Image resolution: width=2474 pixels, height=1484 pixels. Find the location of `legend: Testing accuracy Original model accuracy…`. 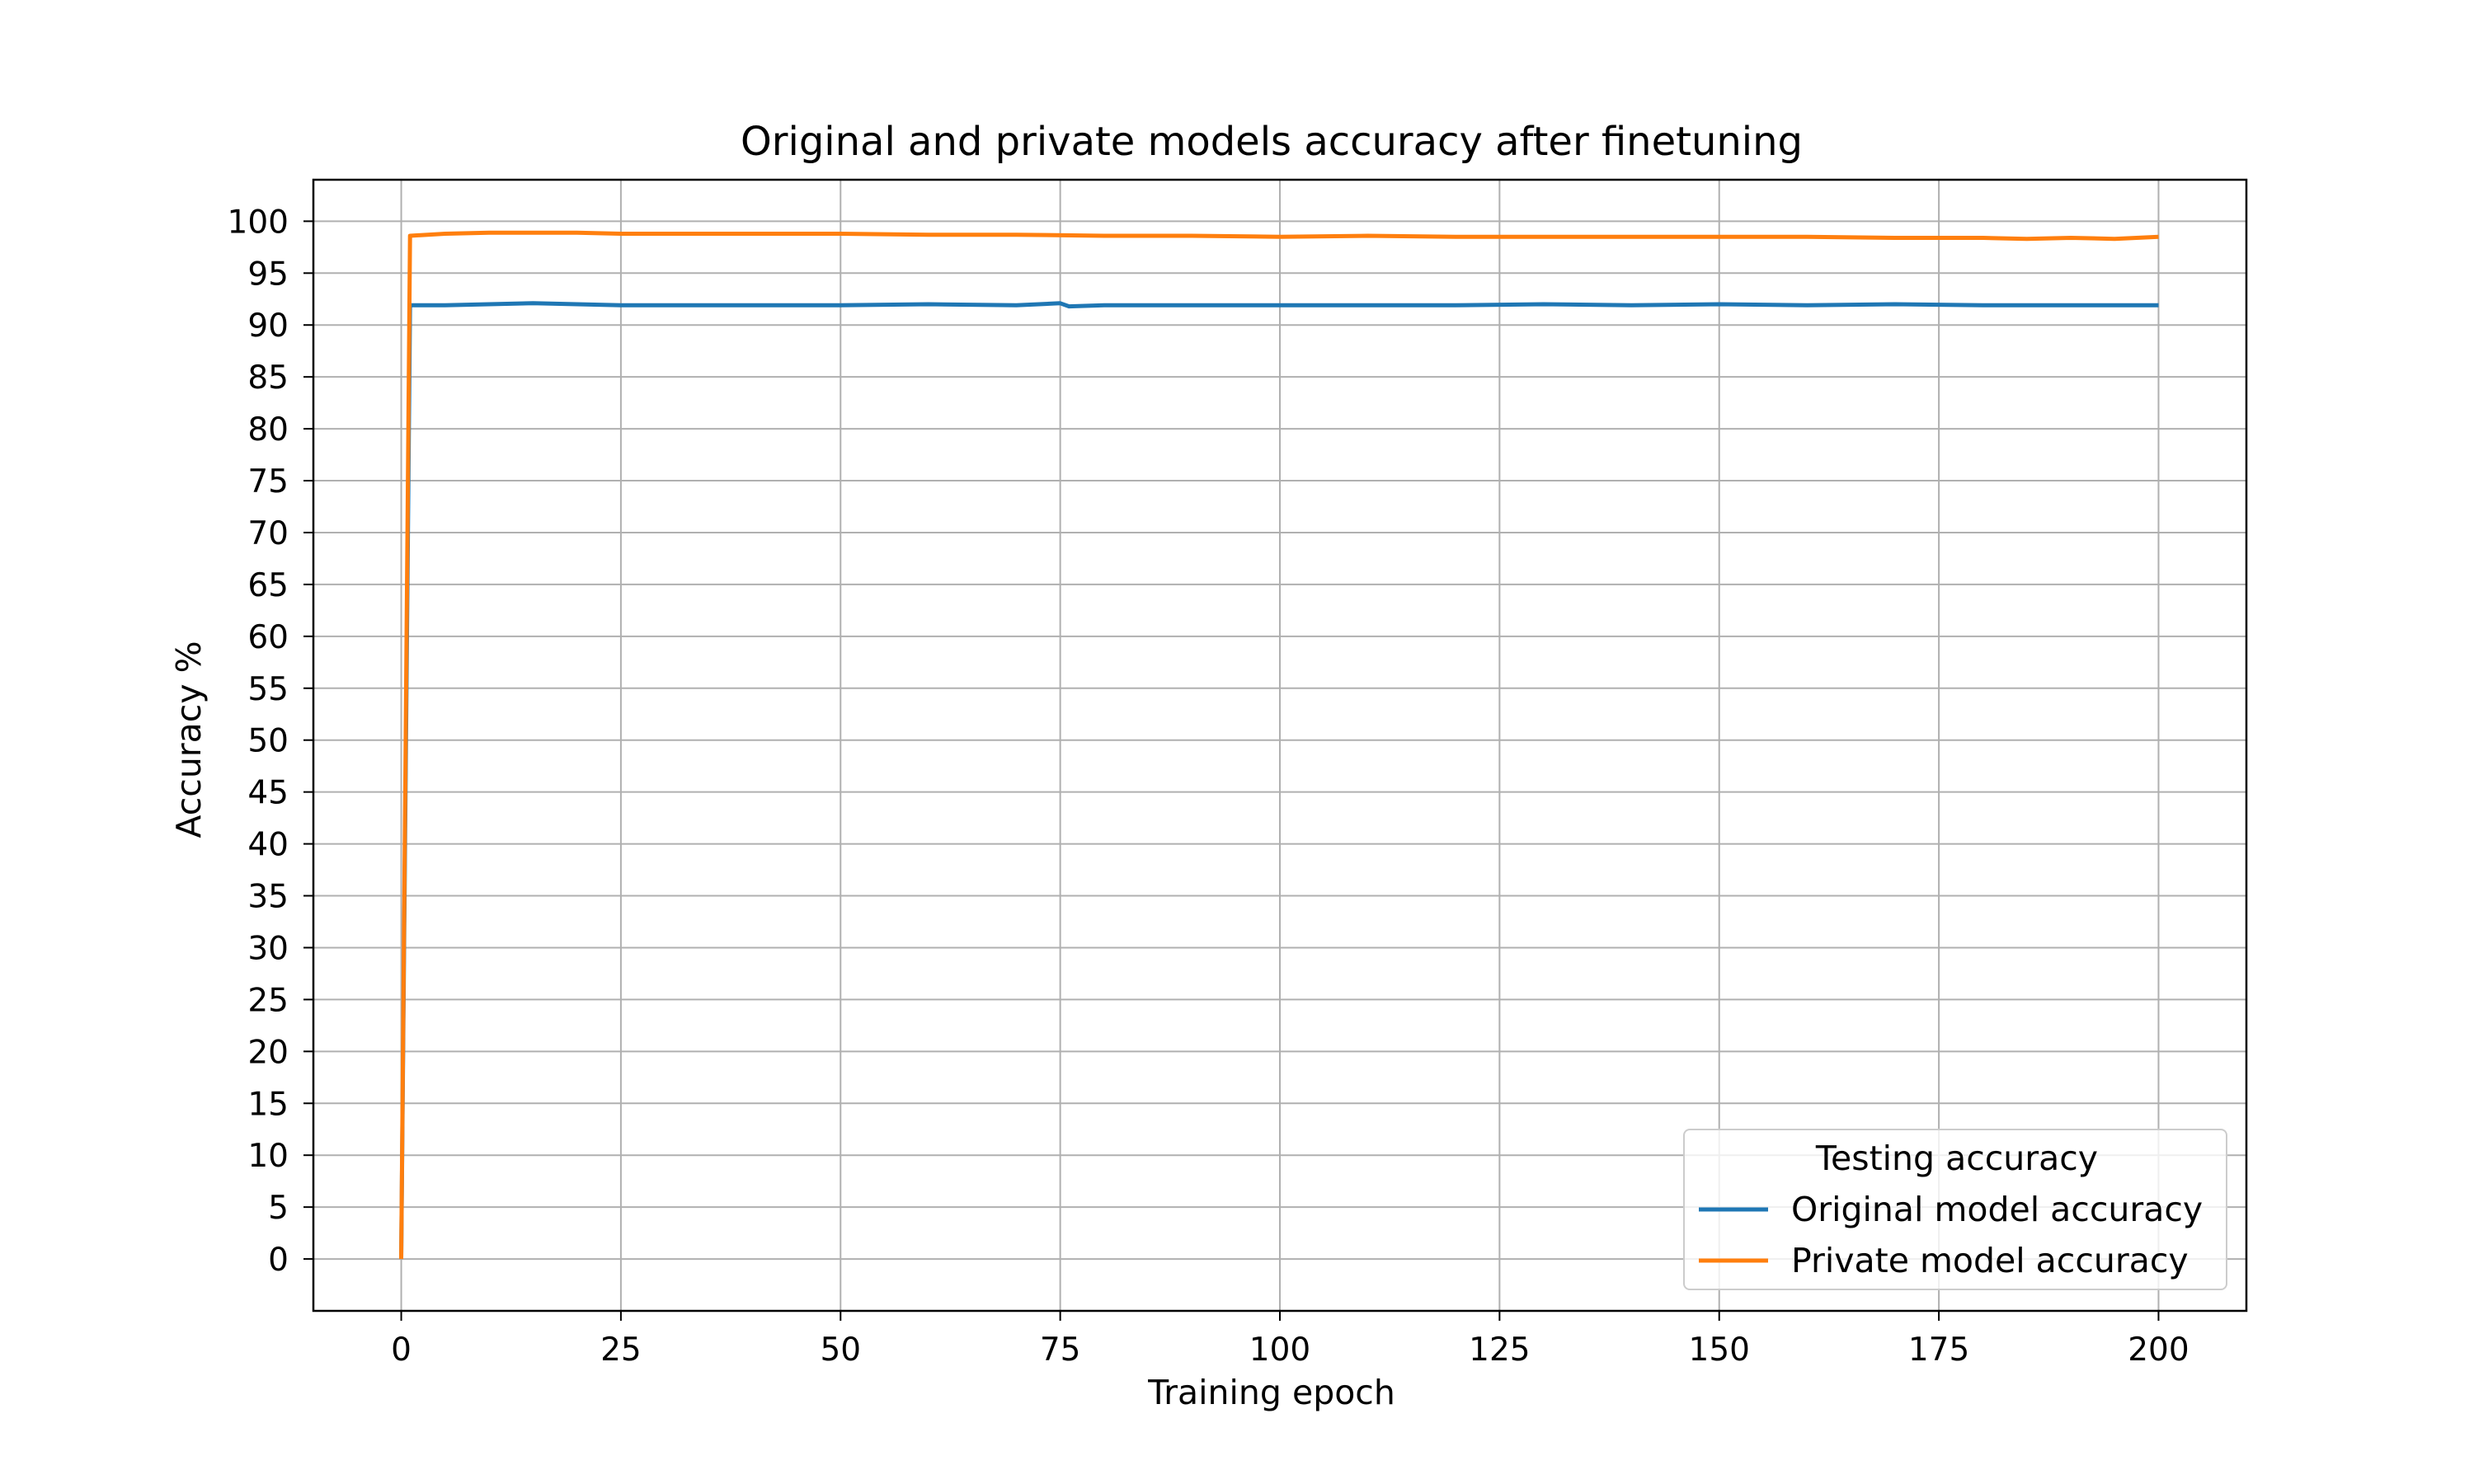

legend: Testing accuracy Original model accuracy… is located at coordinates (1955, 1209).